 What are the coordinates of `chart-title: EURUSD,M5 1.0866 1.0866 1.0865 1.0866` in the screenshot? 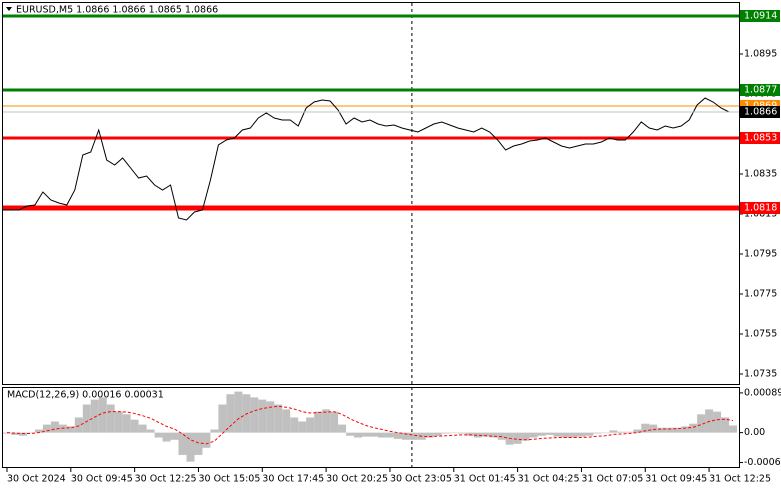 It's located at (117, 10).